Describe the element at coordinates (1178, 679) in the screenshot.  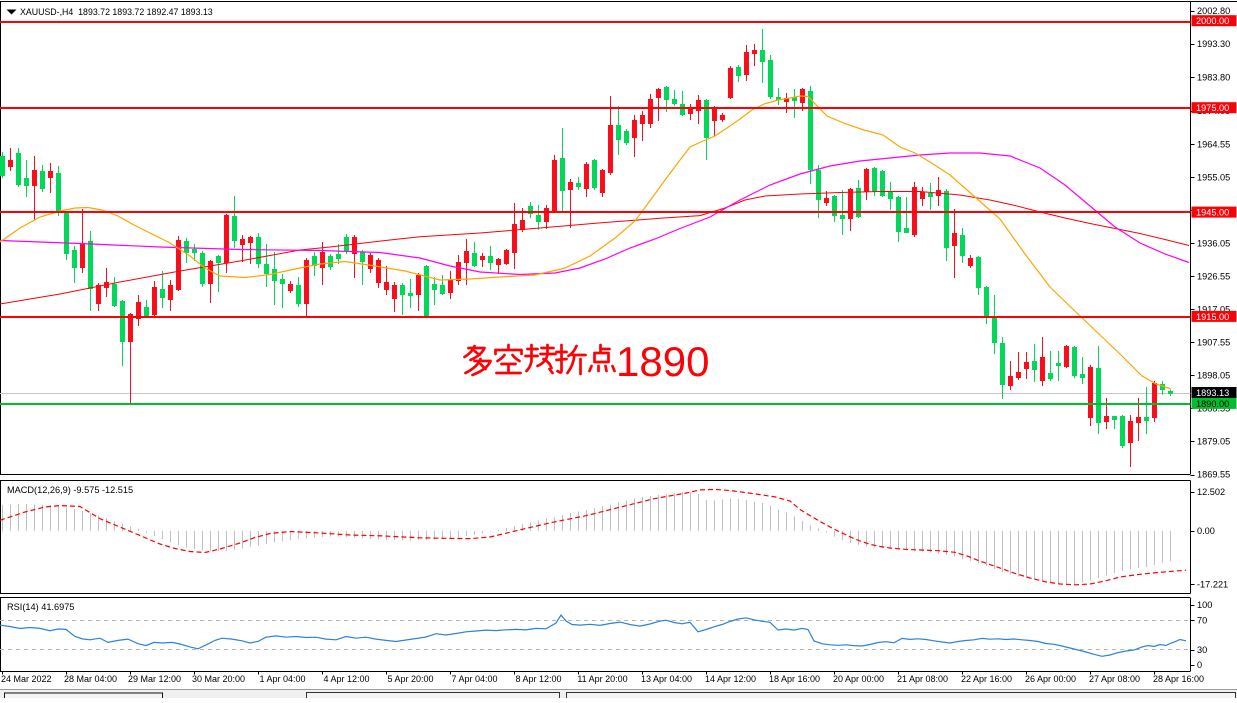
I see `svg-text: 28 Apr 16:00` at that location.